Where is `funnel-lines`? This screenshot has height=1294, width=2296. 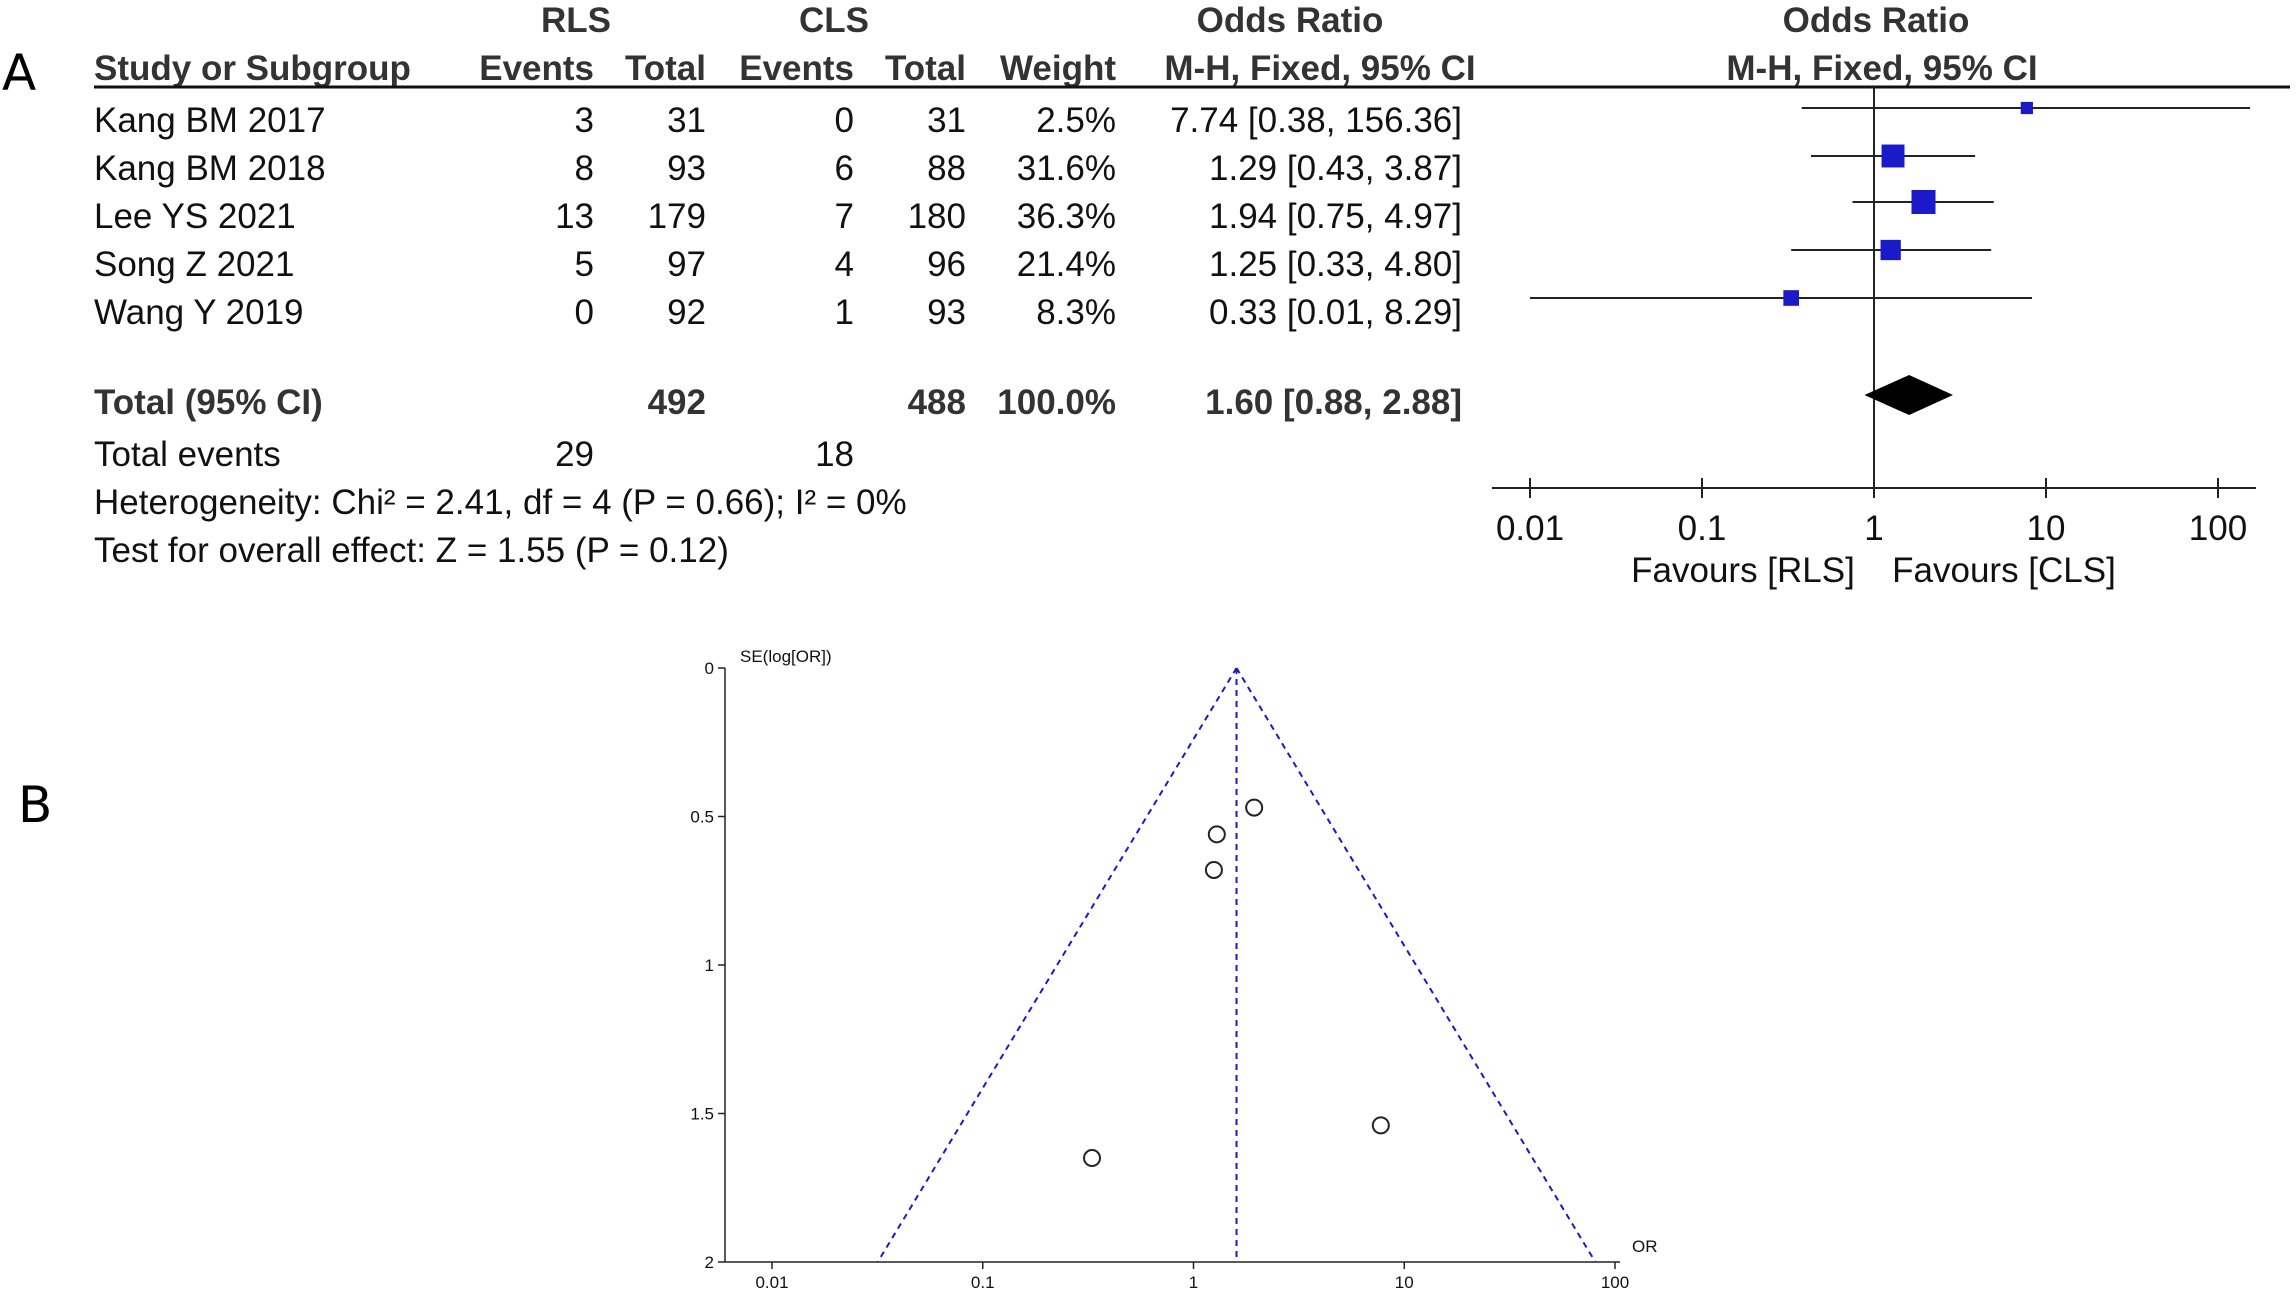
funnel-lines is located at coordinates (1236, 965).